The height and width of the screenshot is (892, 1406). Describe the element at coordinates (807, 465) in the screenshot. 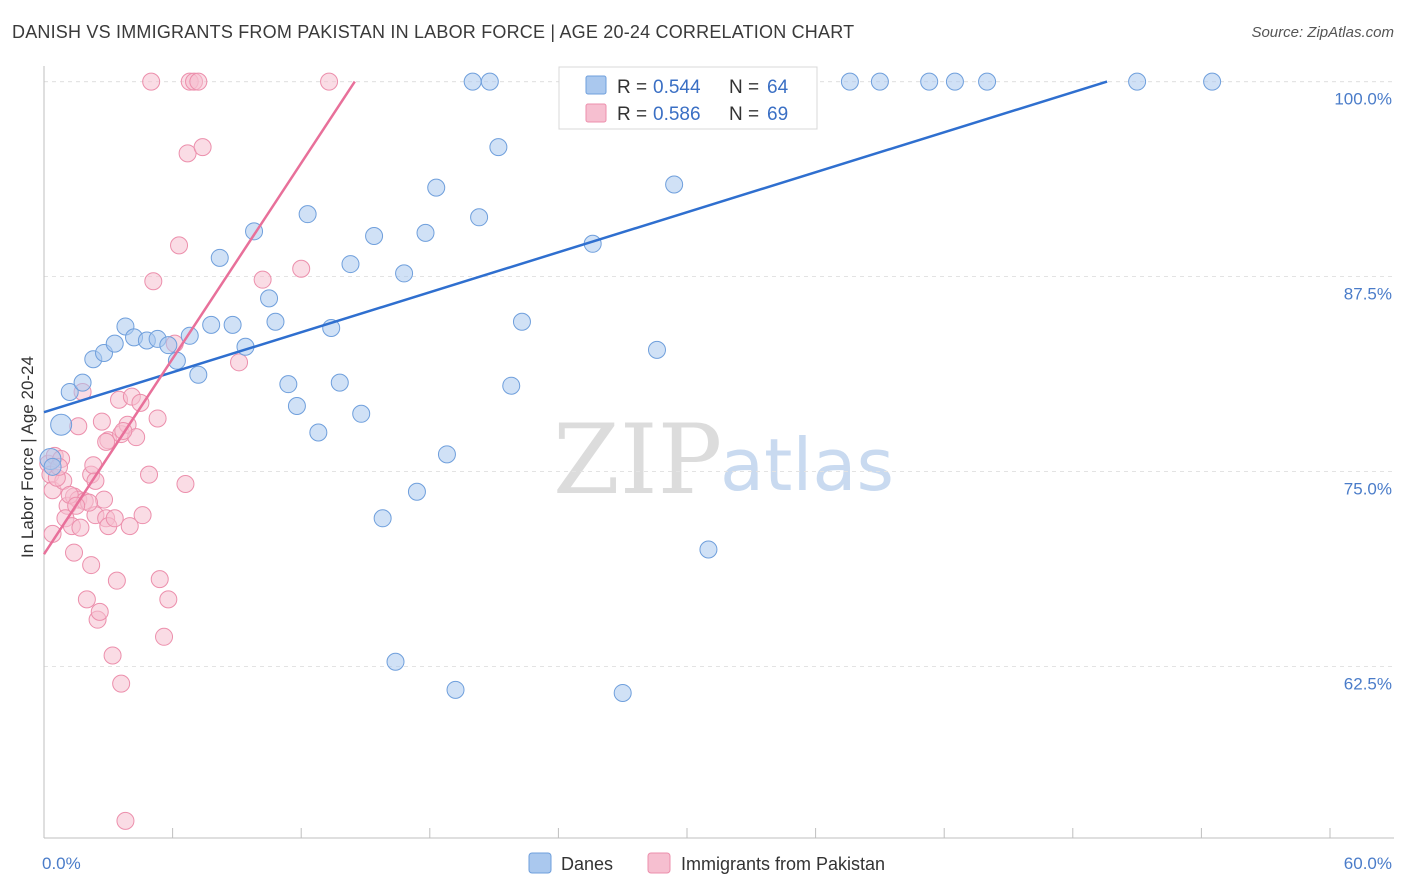

I see `watermark-atlas: atlas` at that location.